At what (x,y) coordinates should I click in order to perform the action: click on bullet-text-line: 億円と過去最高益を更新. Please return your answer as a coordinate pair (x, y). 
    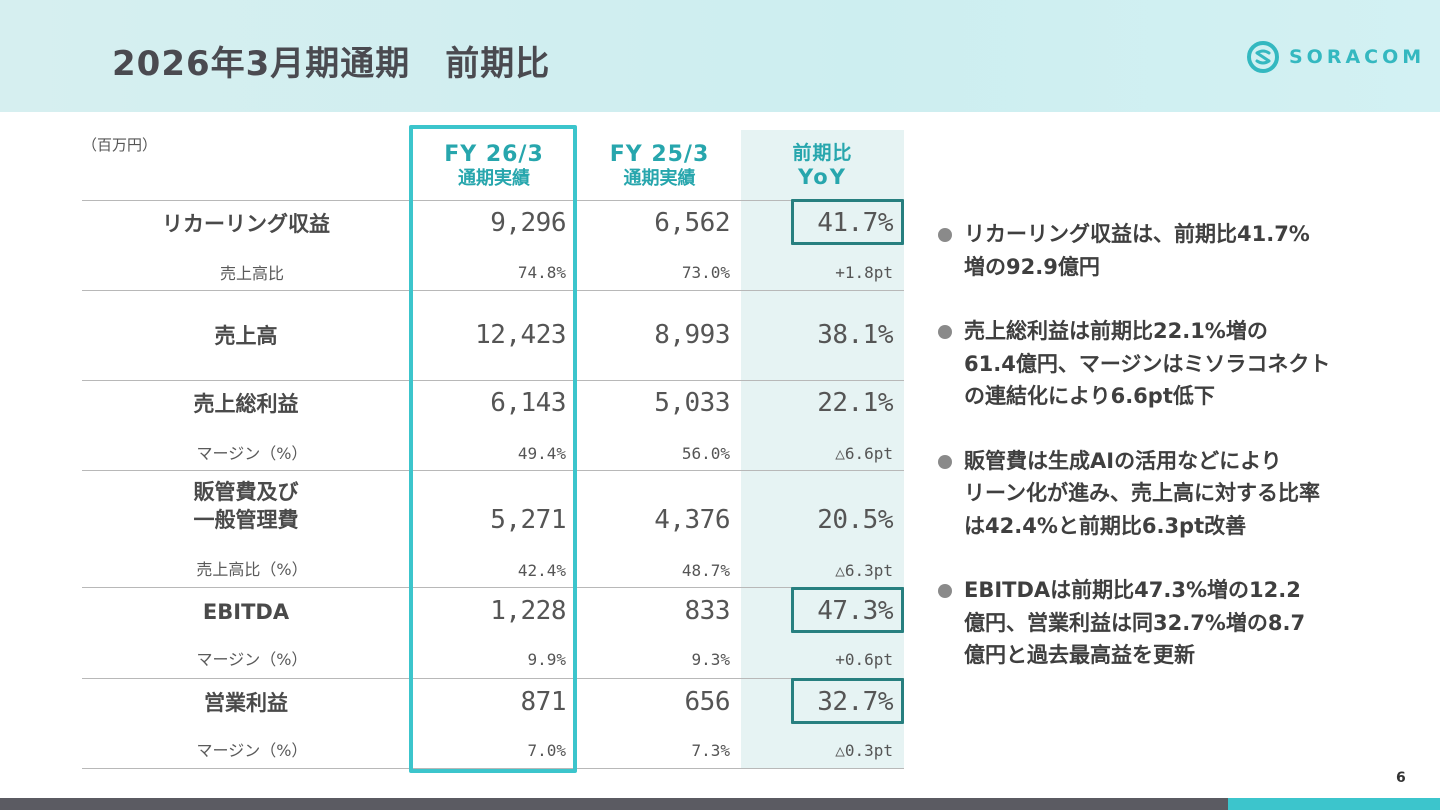
    Looking at the image, I should click on (1079, 655).